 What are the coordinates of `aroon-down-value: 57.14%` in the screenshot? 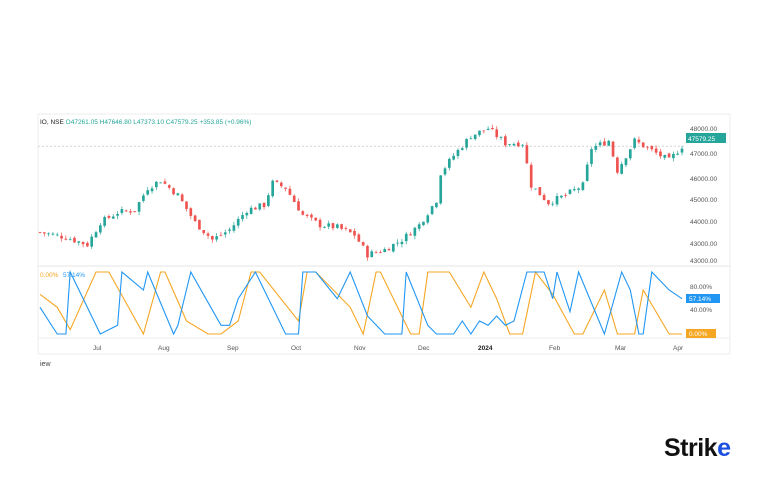 It's located at (700, 299).